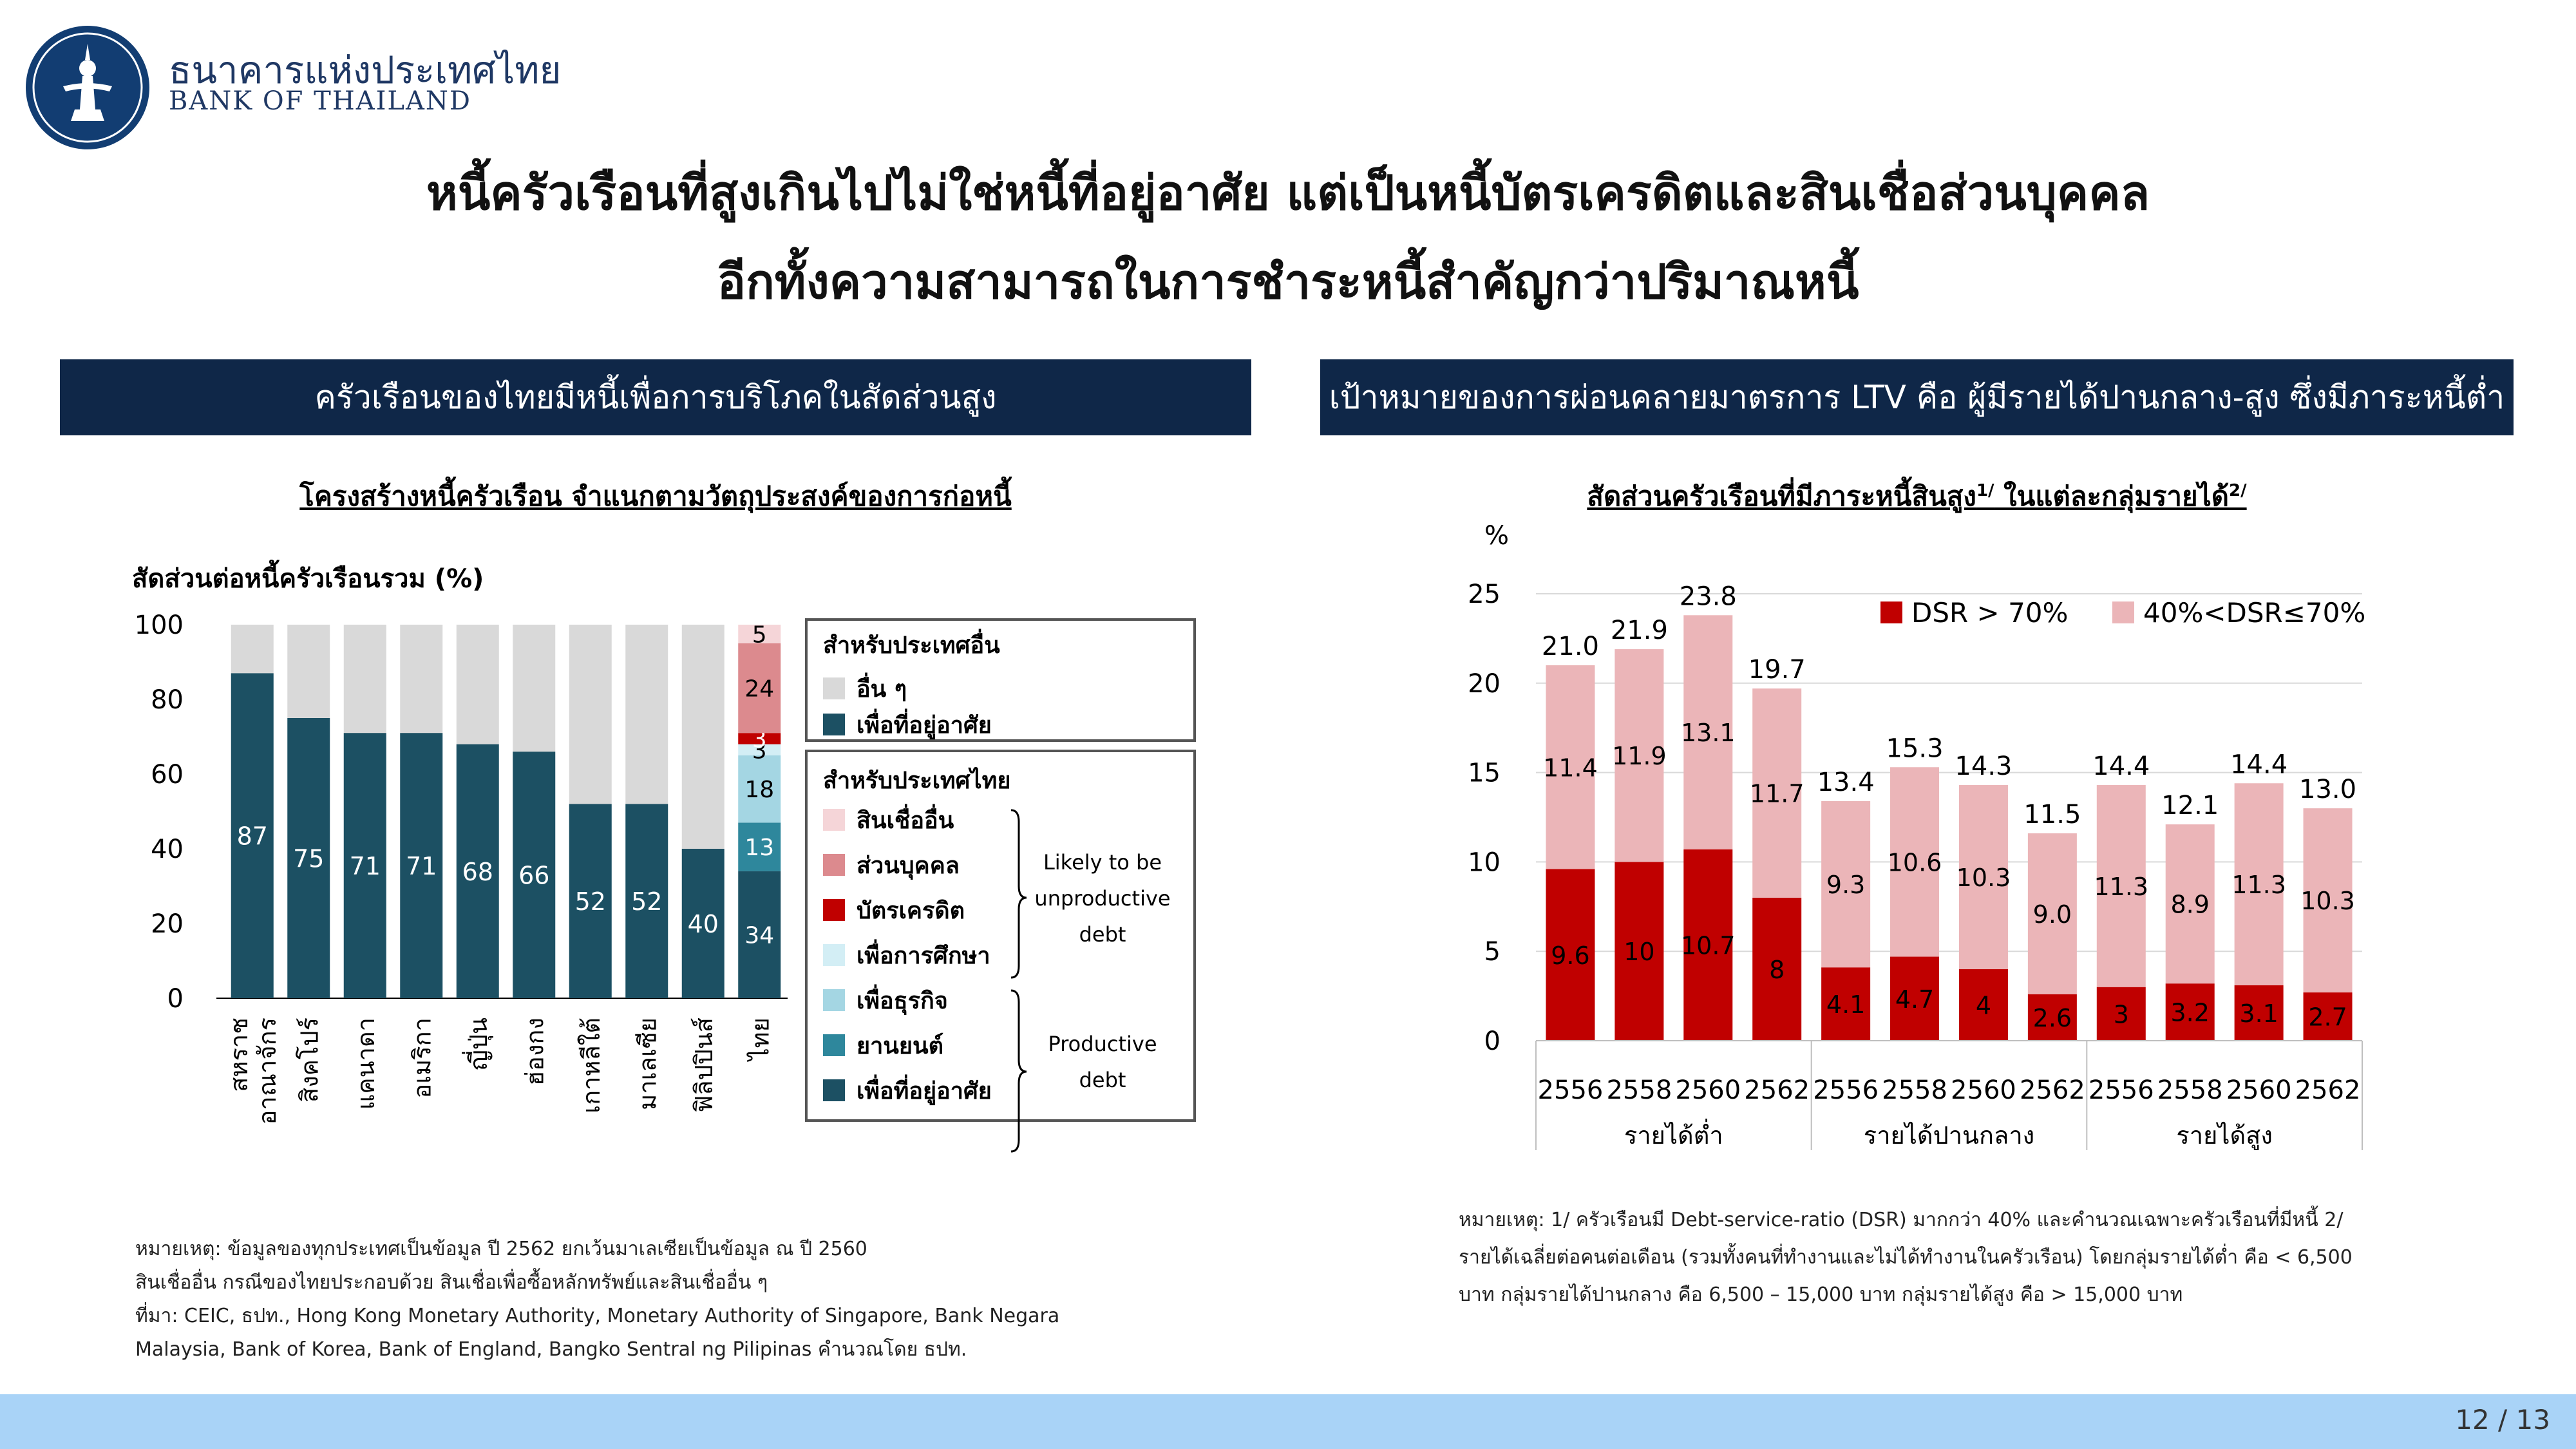 The image size is (2576, 1449). What do you see at coordinates (167, 775) in the screenshot?
I see `y-tick-label: 60` at bounding box center [167, 775].